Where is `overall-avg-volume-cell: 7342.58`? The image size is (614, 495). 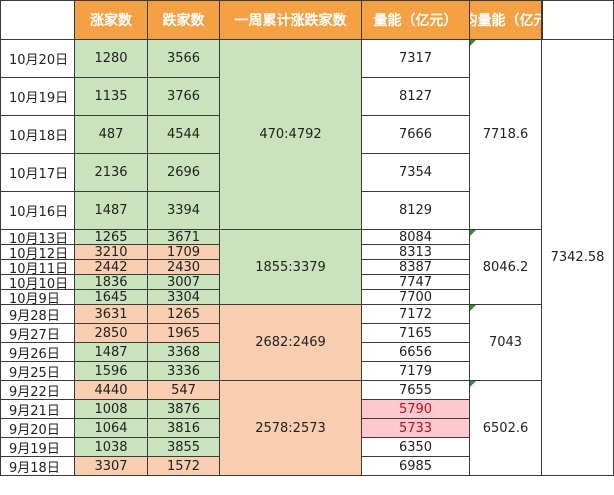
overall-avg-volume-cell: 7342.58 is located at coordinates (578, 258).